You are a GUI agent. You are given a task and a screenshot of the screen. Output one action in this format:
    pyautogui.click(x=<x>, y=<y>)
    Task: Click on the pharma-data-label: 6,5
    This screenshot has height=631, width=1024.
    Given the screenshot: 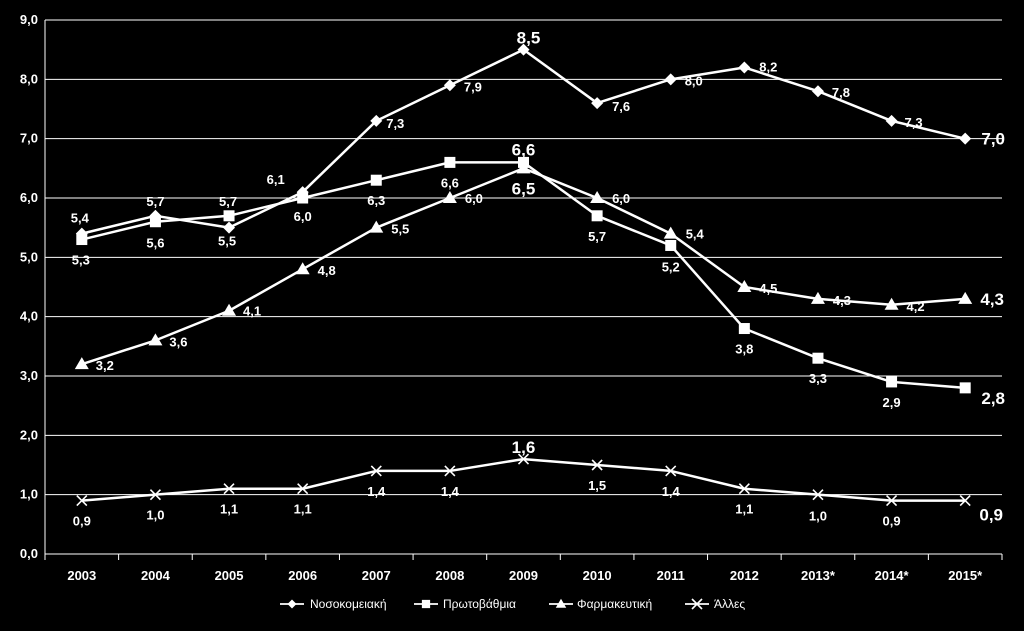 What is the action you would take?
    pyautogui.click(x=524, y=188)
    